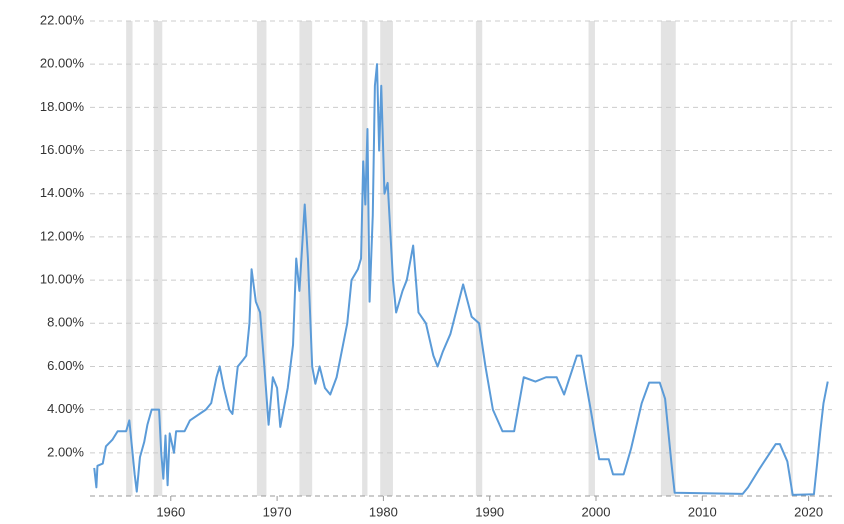  Describe the element at coordinates (489, 511) in the screenshot. I see `x-tick-label: 1990` at that location.